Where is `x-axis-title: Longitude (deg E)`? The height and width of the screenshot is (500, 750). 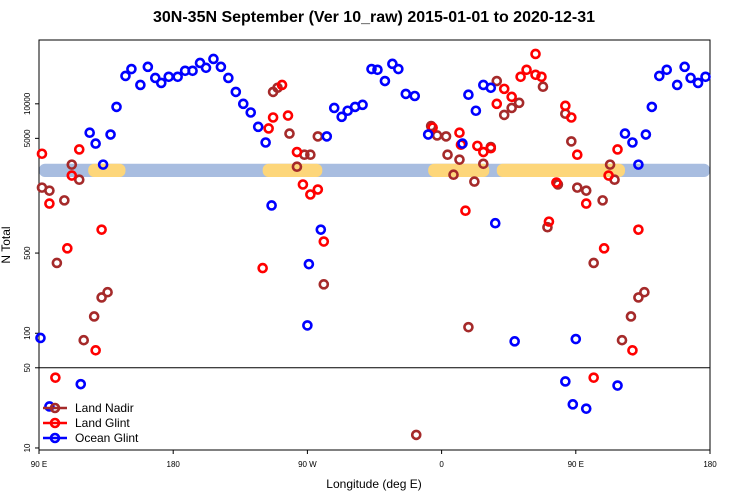
x-axis-title: Longitude (deg E) is located at coordinates (373, 484).